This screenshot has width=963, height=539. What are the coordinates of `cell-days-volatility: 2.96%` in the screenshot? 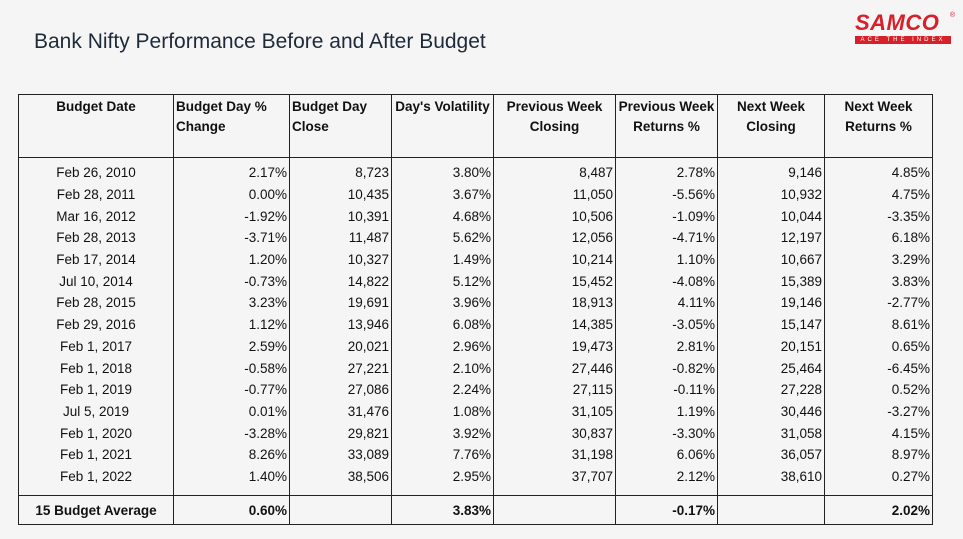 It's located at (442, 346).